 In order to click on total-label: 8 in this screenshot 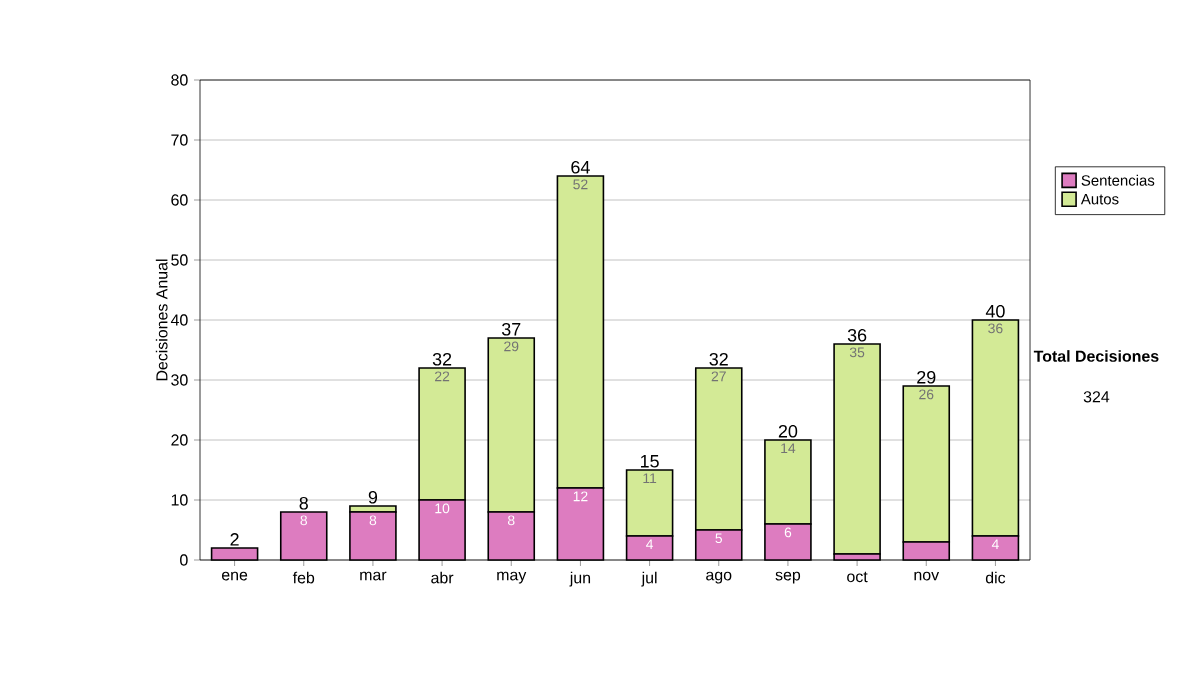, I will do `click(303, 503)`.